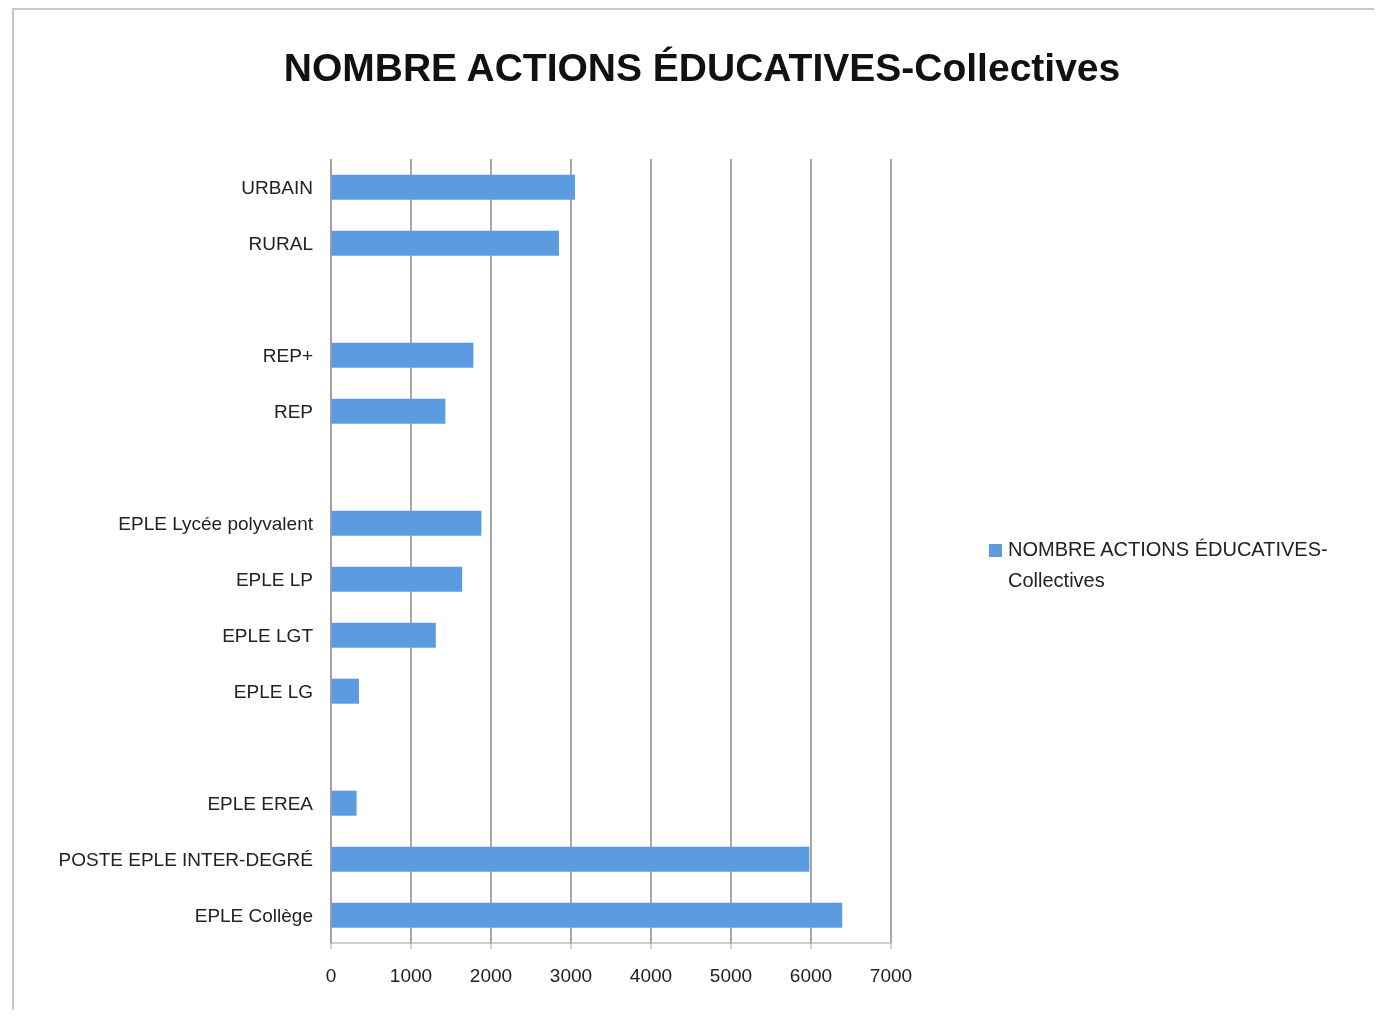  I want to click on chart-title: NOMBRE ACTIONS ÉDUCATIVES-Collectives, so click(702, 68).